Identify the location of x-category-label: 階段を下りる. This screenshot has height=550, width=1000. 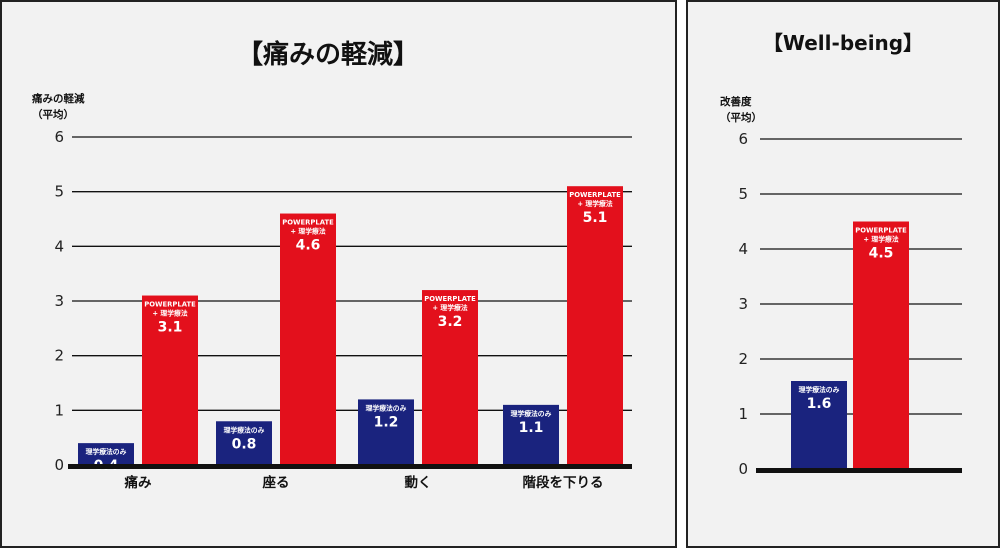
(563, 482).